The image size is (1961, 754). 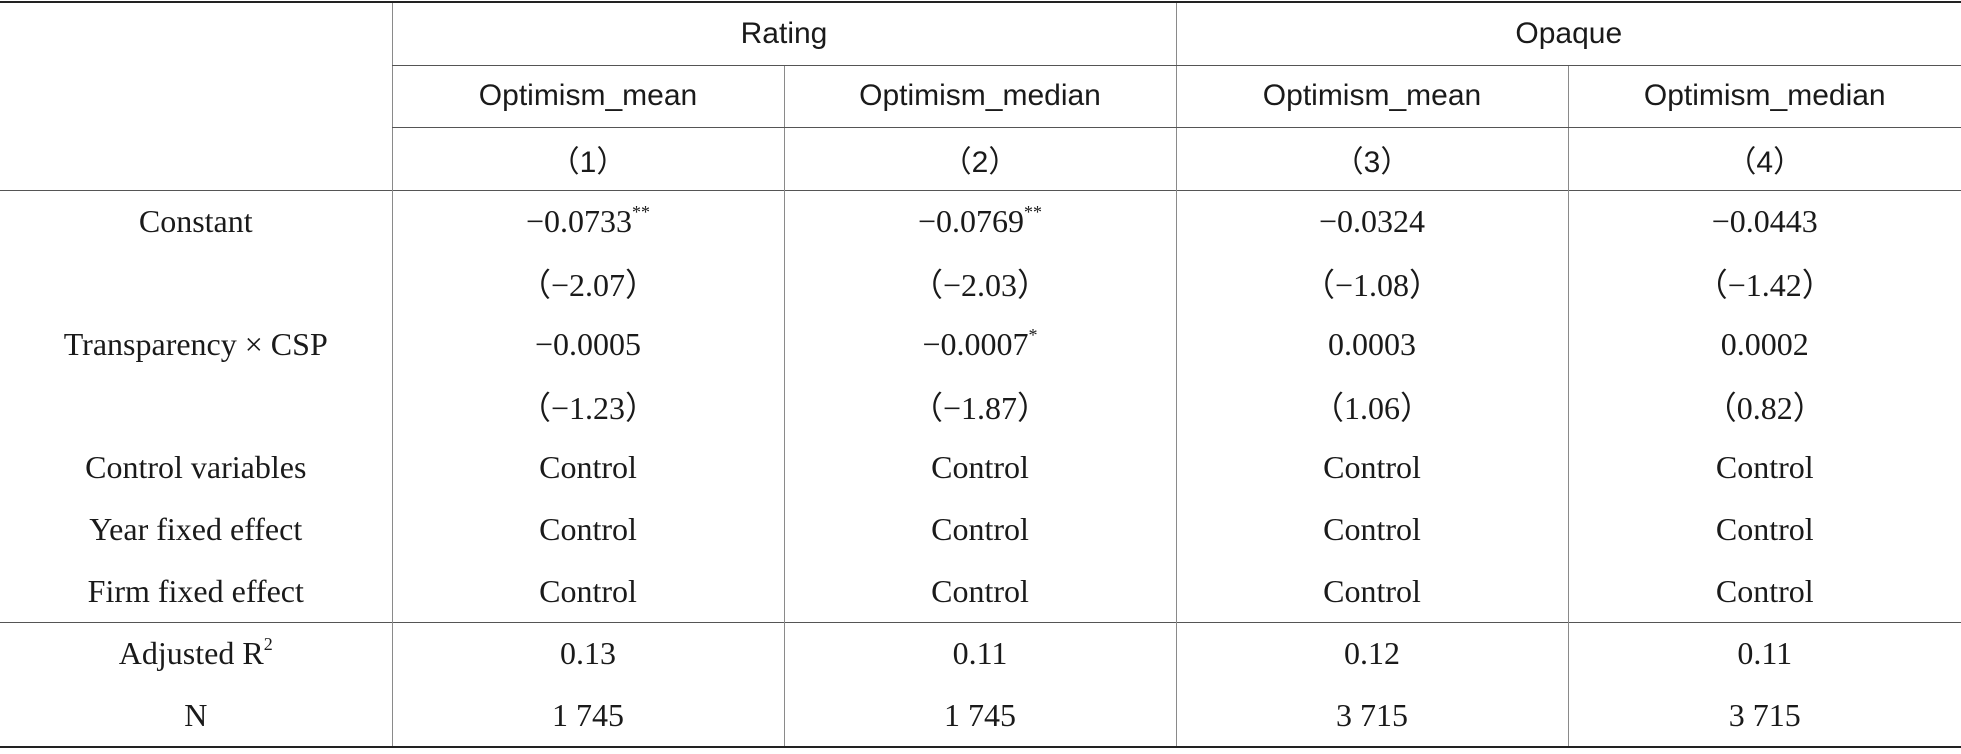 I want to click on row-adjusted-r2: Adjusted R2 0.13 0.11 0.12 0.11, so click(x=980, y=653).